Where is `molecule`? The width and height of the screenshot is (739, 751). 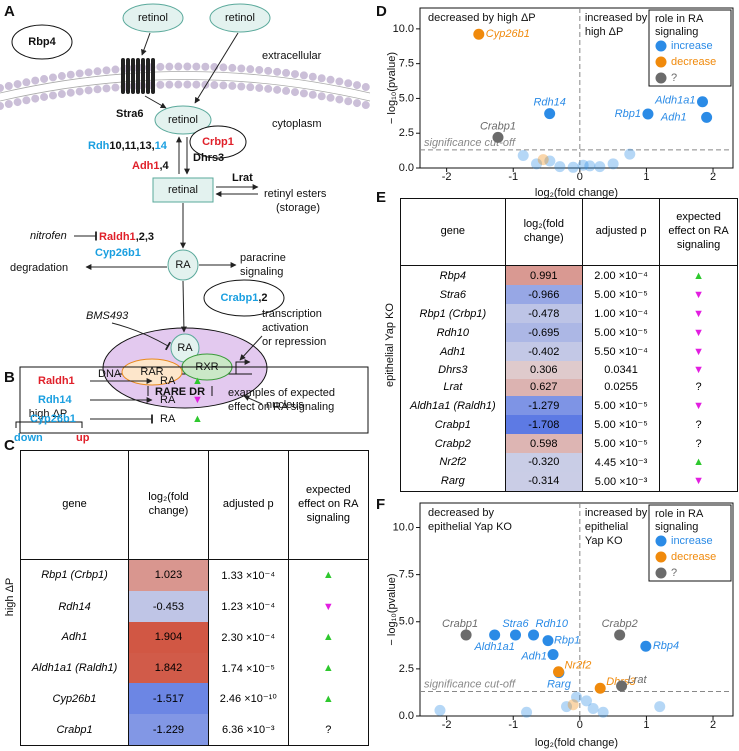
molecule is located at coordinates (183, 265).